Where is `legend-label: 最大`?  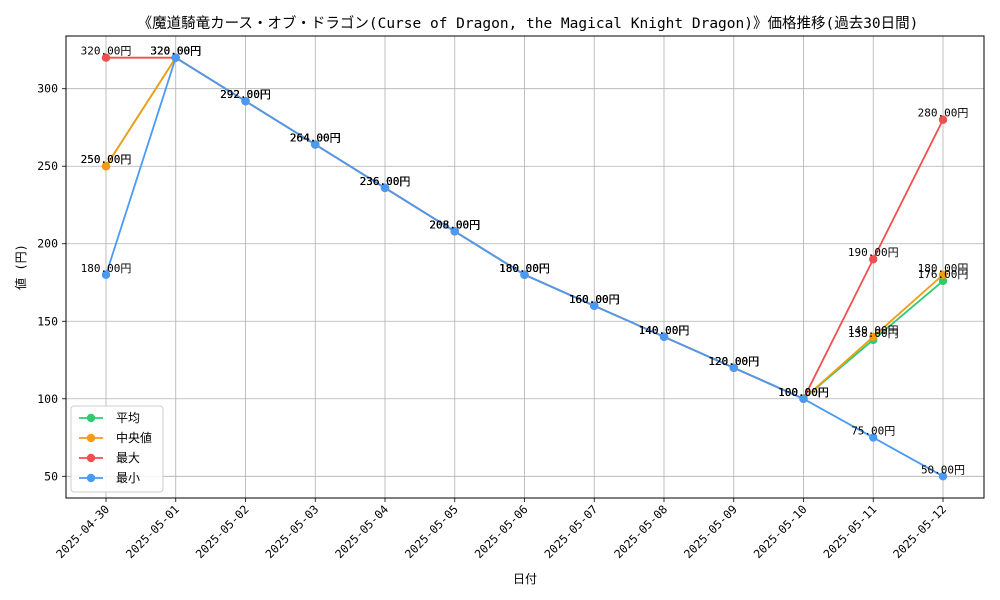
legend-label: 最大 is located at coordinates (128, 458).